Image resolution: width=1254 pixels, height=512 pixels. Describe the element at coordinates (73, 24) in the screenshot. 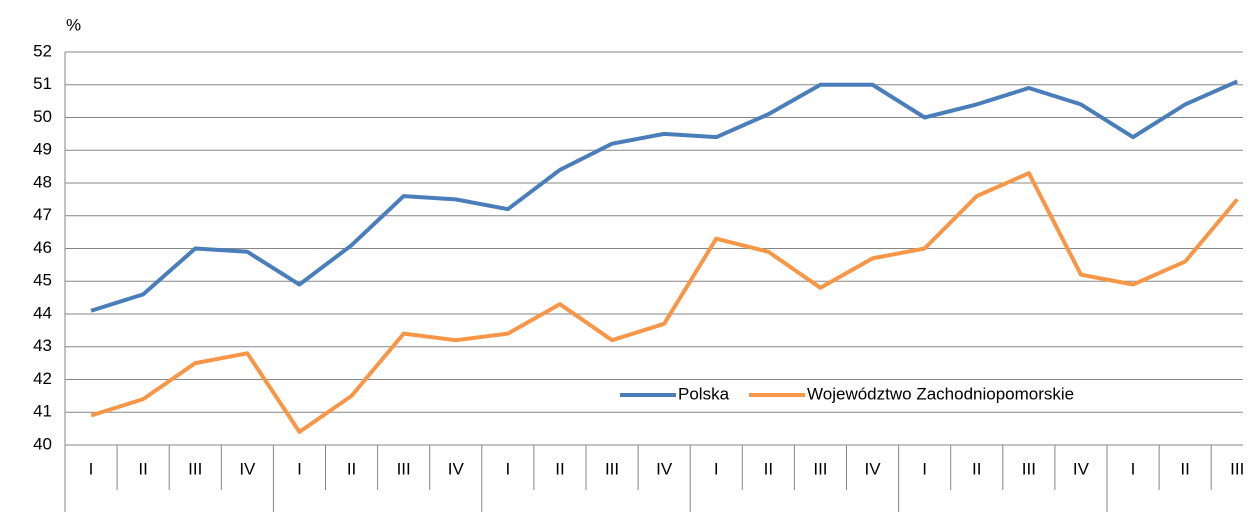

I see `y-axis-label: %` at that location.